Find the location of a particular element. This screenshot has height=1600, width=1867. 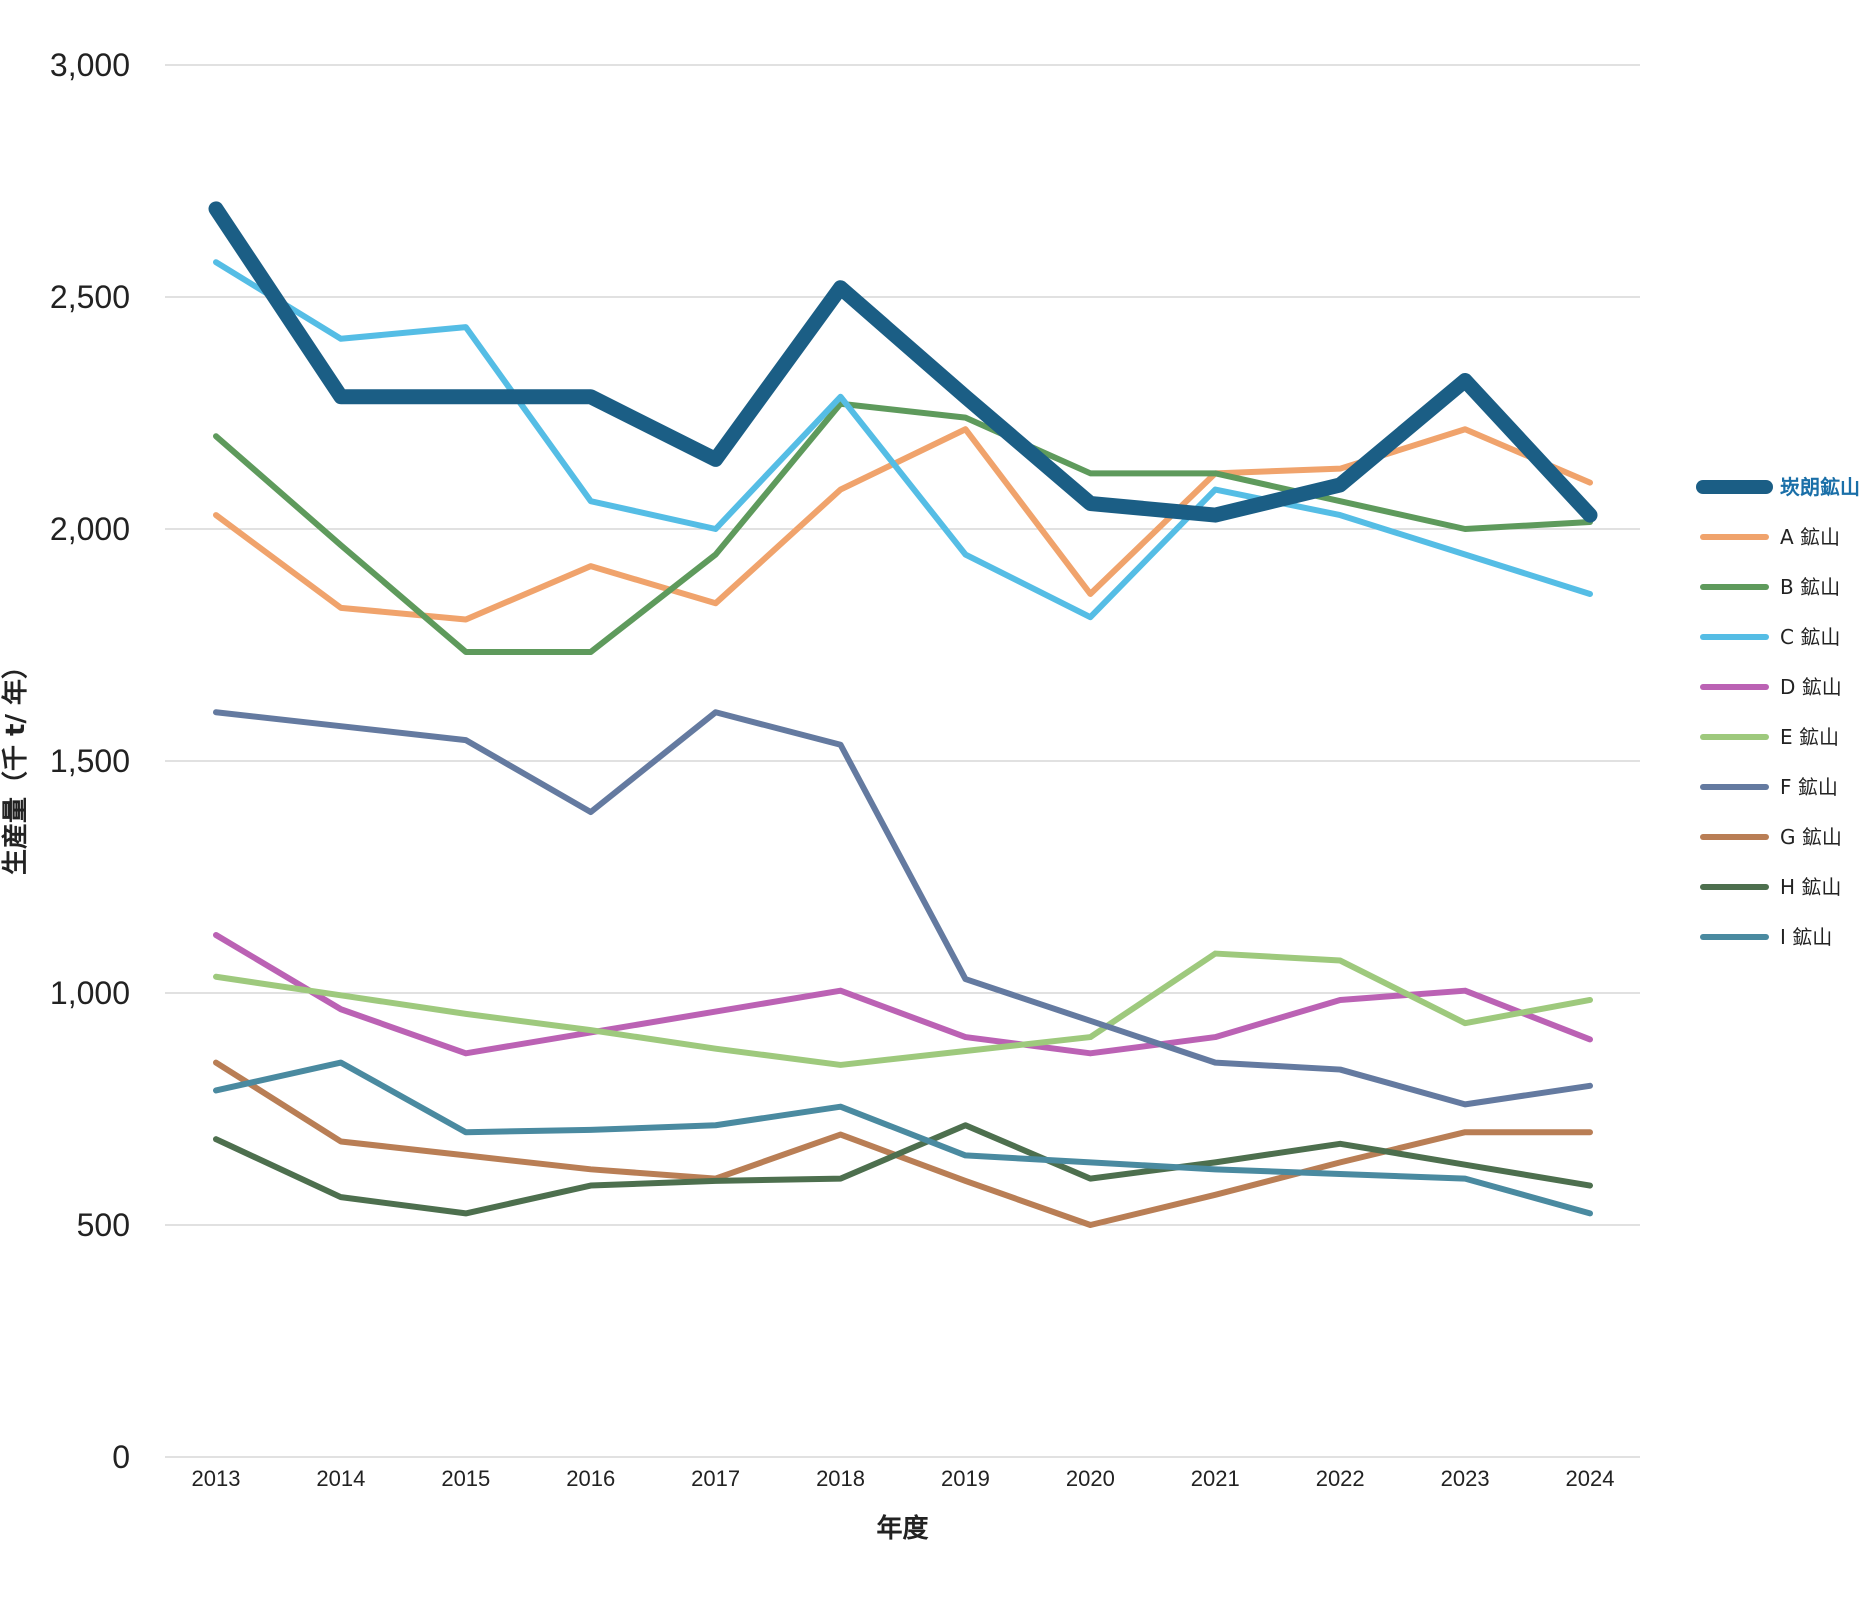

legend-label: B 鉱山 is located at coordinates (1810, 587).